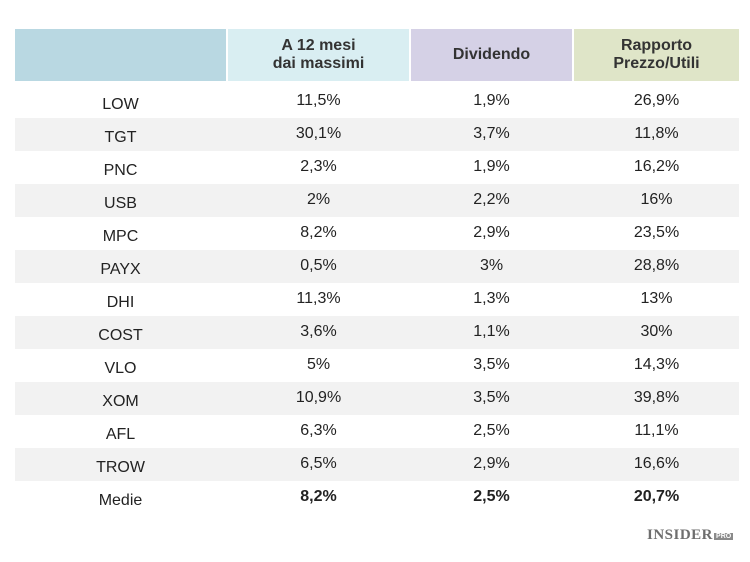  I want to click on table-row: AFL 6,3% 2,5% 11,1%, so click(377, 431).